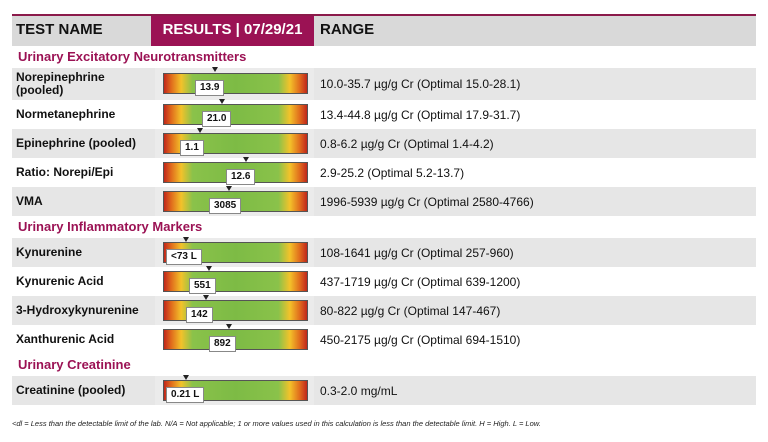 Image resolution: width=768 pixels, height=442 pixels. Describe the element at coordinates (241, 177) in the screenshot. I see `result-value: 12.6` at that location.